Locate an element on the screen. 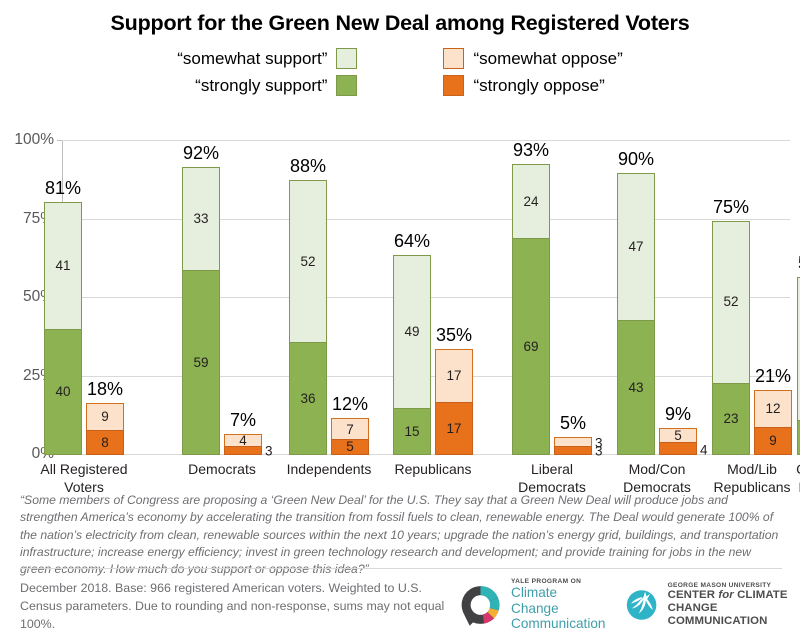 This screenshot has height=634, width=800. oppose-bar: 4 3 7% is located at coordinates (248, 434).